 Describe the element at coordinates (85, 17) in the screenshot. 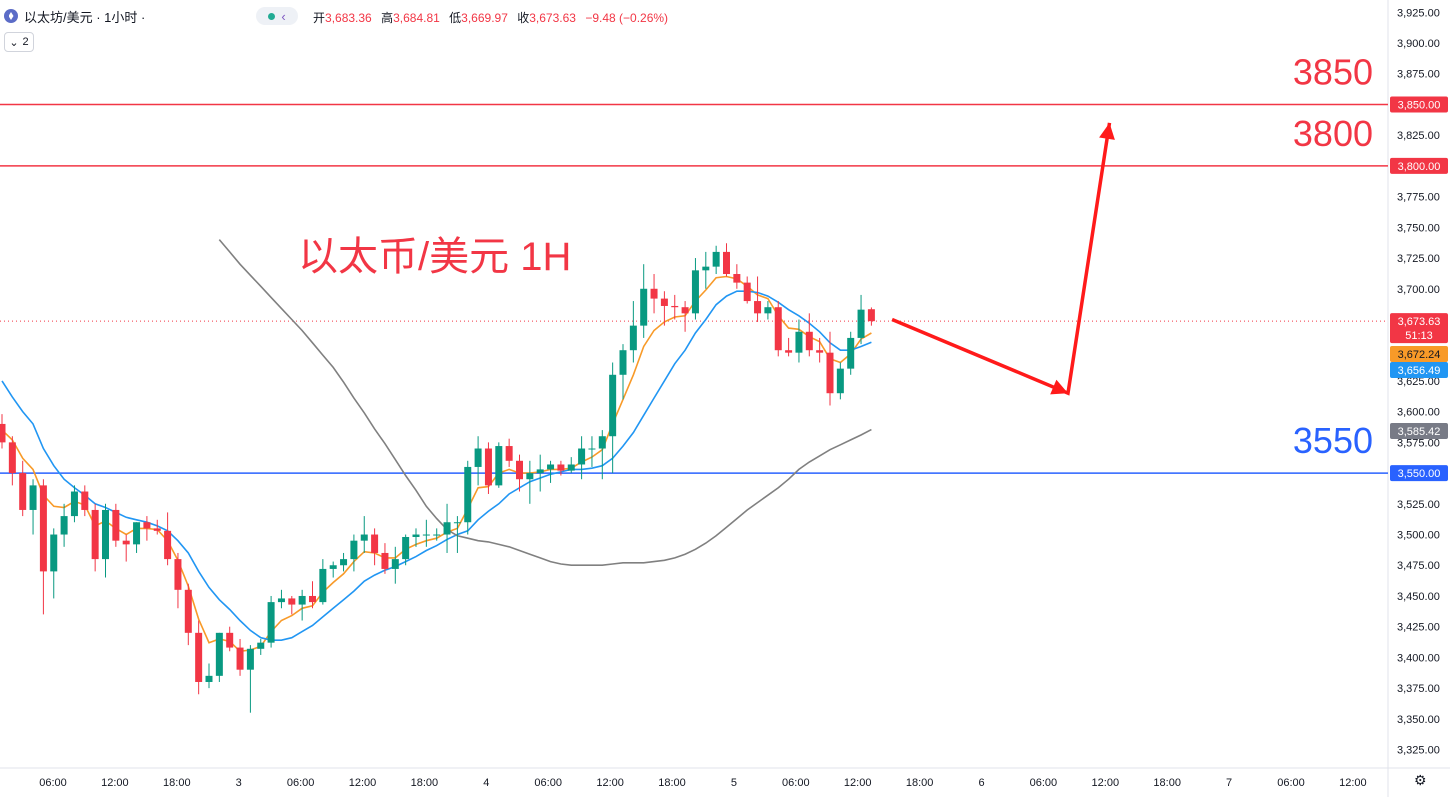

I see `symbol-title: 以太坊/美元 · 1小时 ·` at that location.